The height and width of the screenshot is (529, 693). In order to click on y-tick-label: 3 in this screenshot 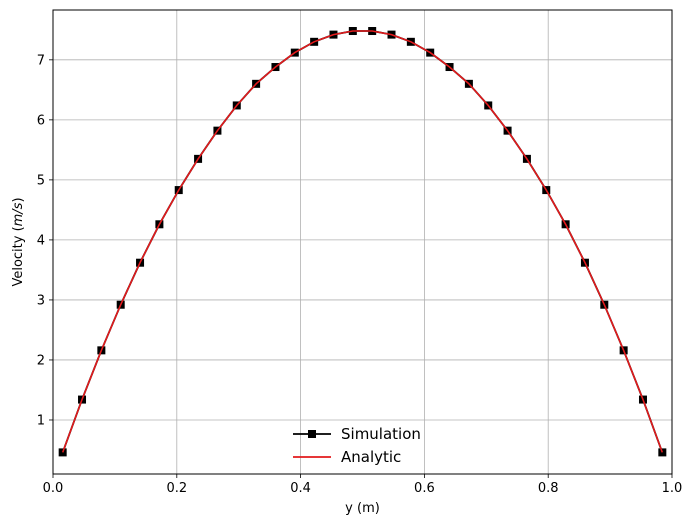, I will do `click(41, 300)`.